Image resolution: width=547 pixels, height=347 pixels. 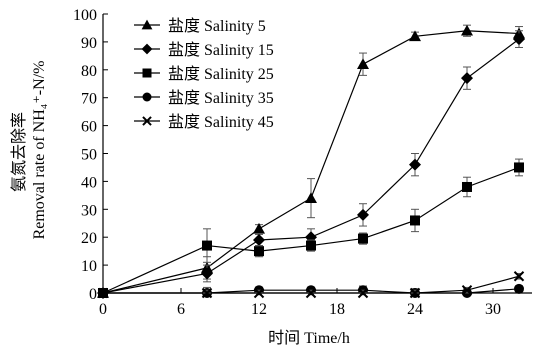 I want to click on legend-label: 盐度 Salinity 45, so click(x=221, y=122).